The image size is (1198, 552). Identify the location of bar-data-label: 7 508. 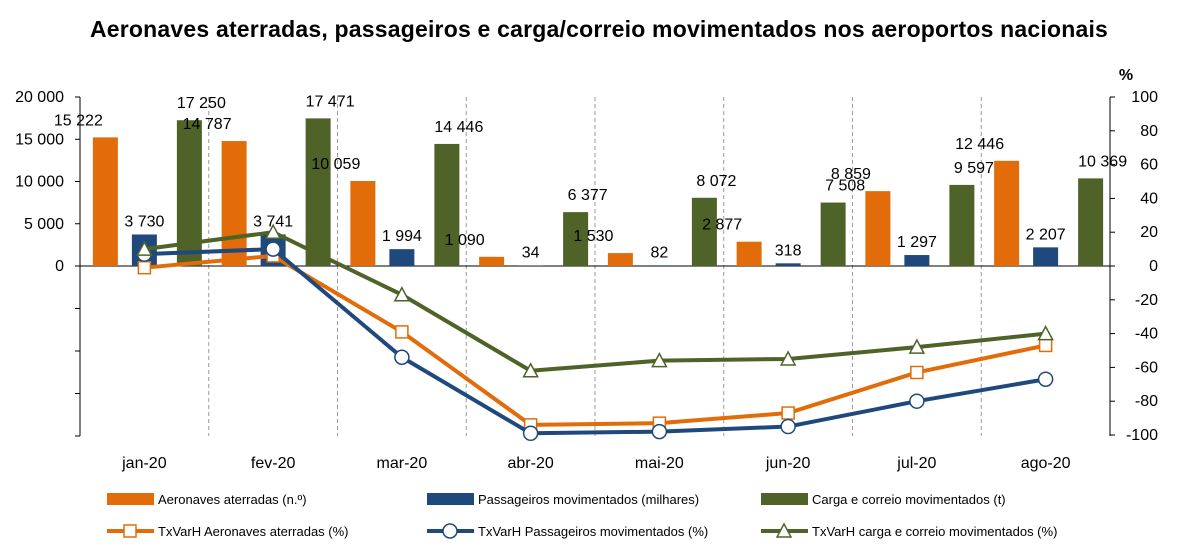
(845, 186).